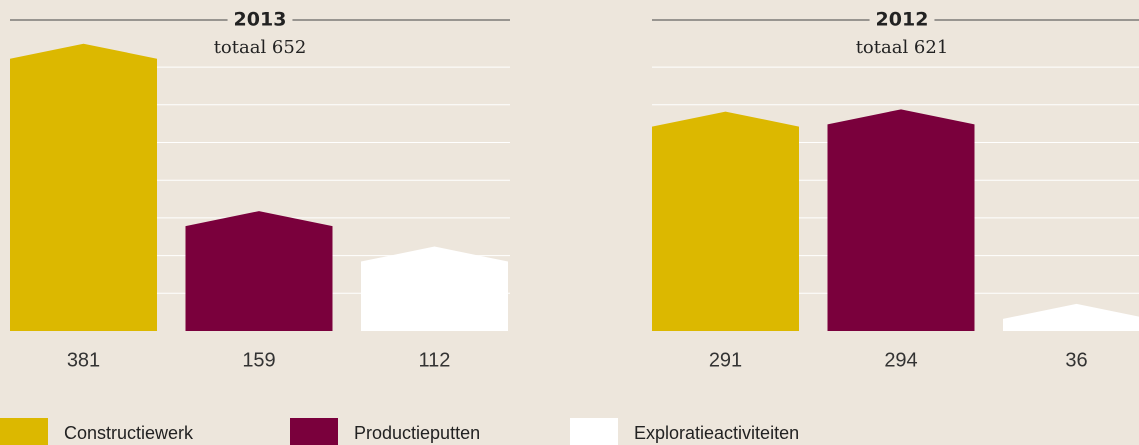  What do you see at coordinates (83, 360) in the screenshot?
I see `value-label: 381` at bounding box center [83, 360].